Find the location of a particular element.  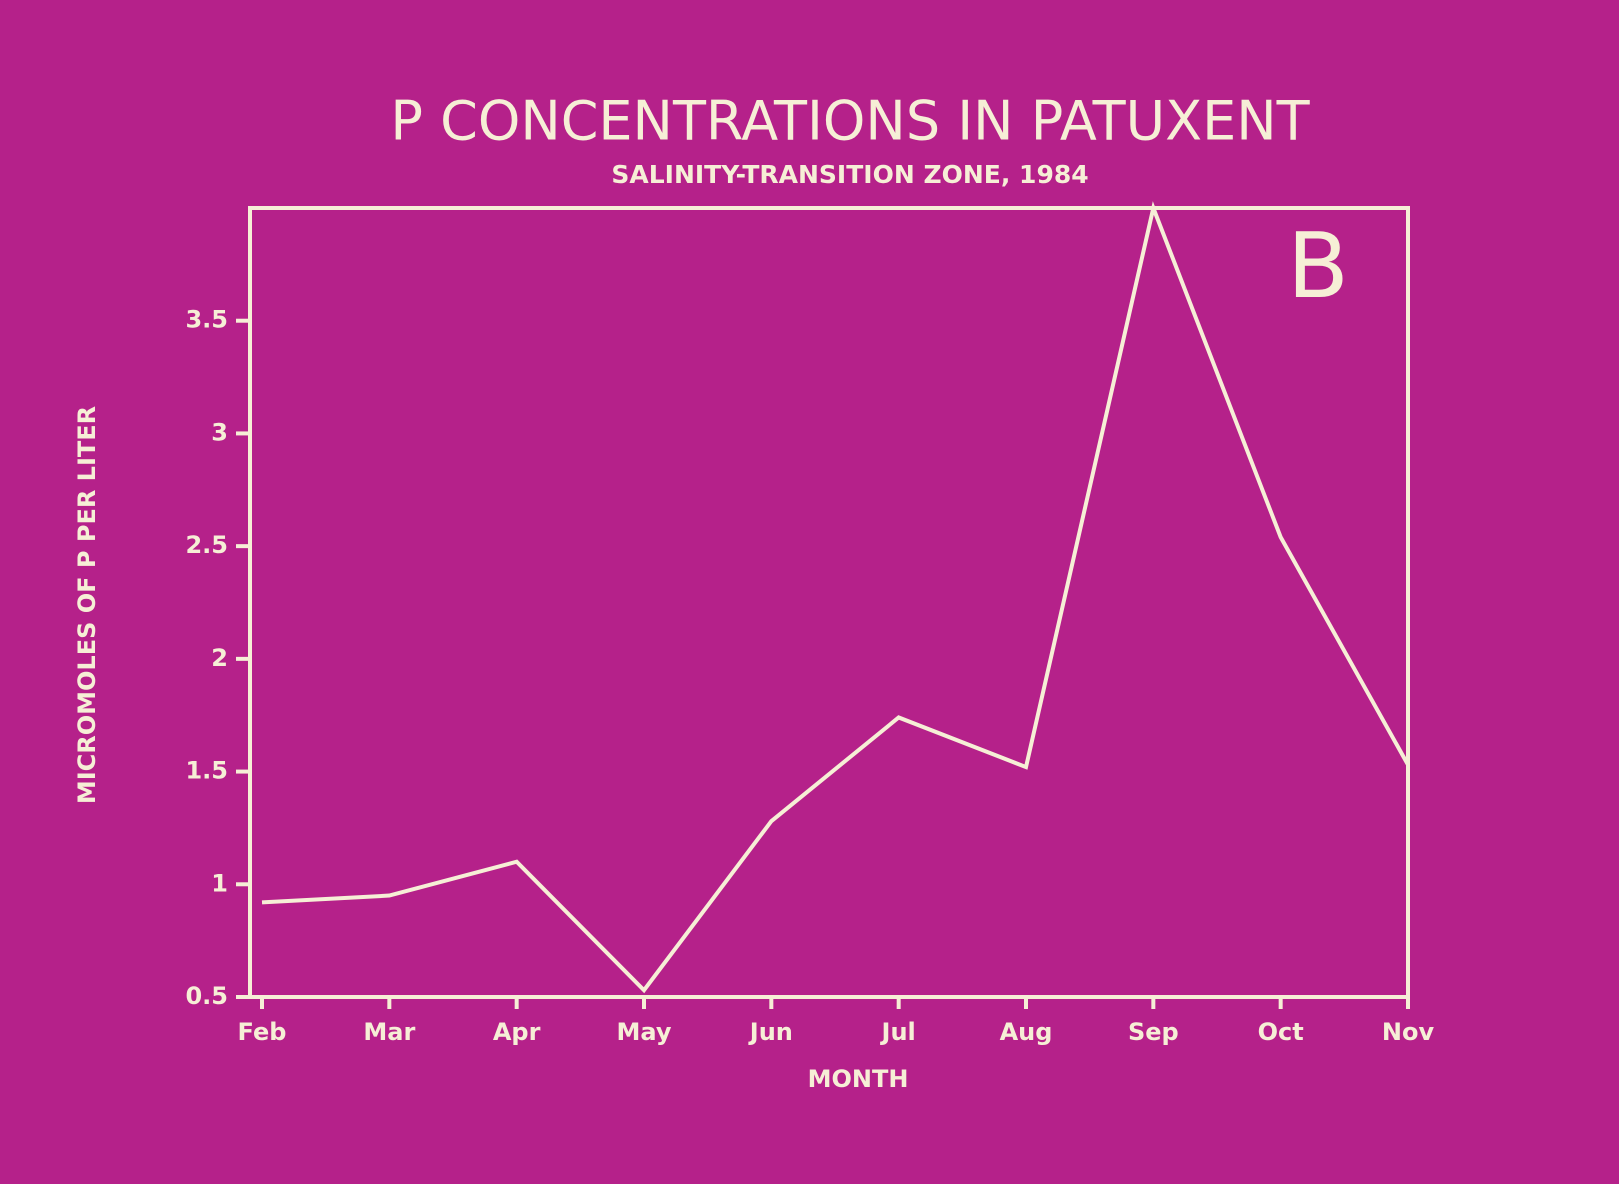

x-tick-label: Jun is located at coordinates (770, 1032).